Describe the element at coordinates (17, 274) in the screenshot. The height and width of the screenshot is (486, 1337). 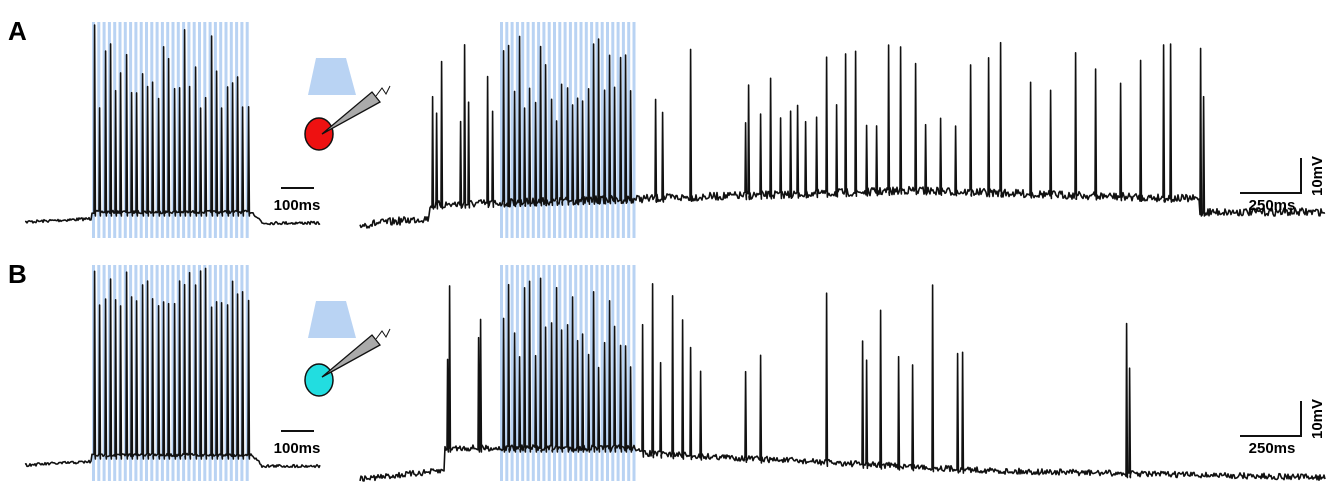
I see `panel-label: B` at that location.